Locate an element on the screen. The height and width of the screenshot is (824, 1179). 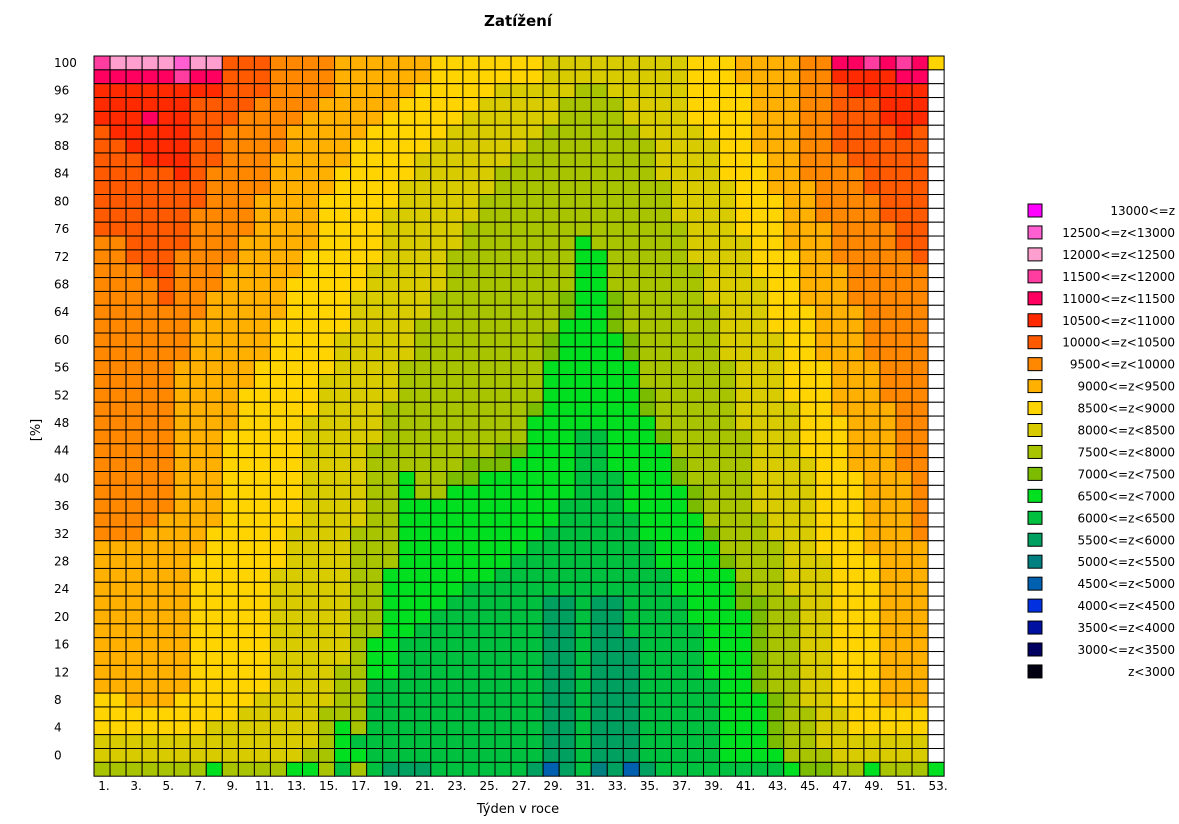
y-tick-label: 20 is located at coordinates (61, 617).